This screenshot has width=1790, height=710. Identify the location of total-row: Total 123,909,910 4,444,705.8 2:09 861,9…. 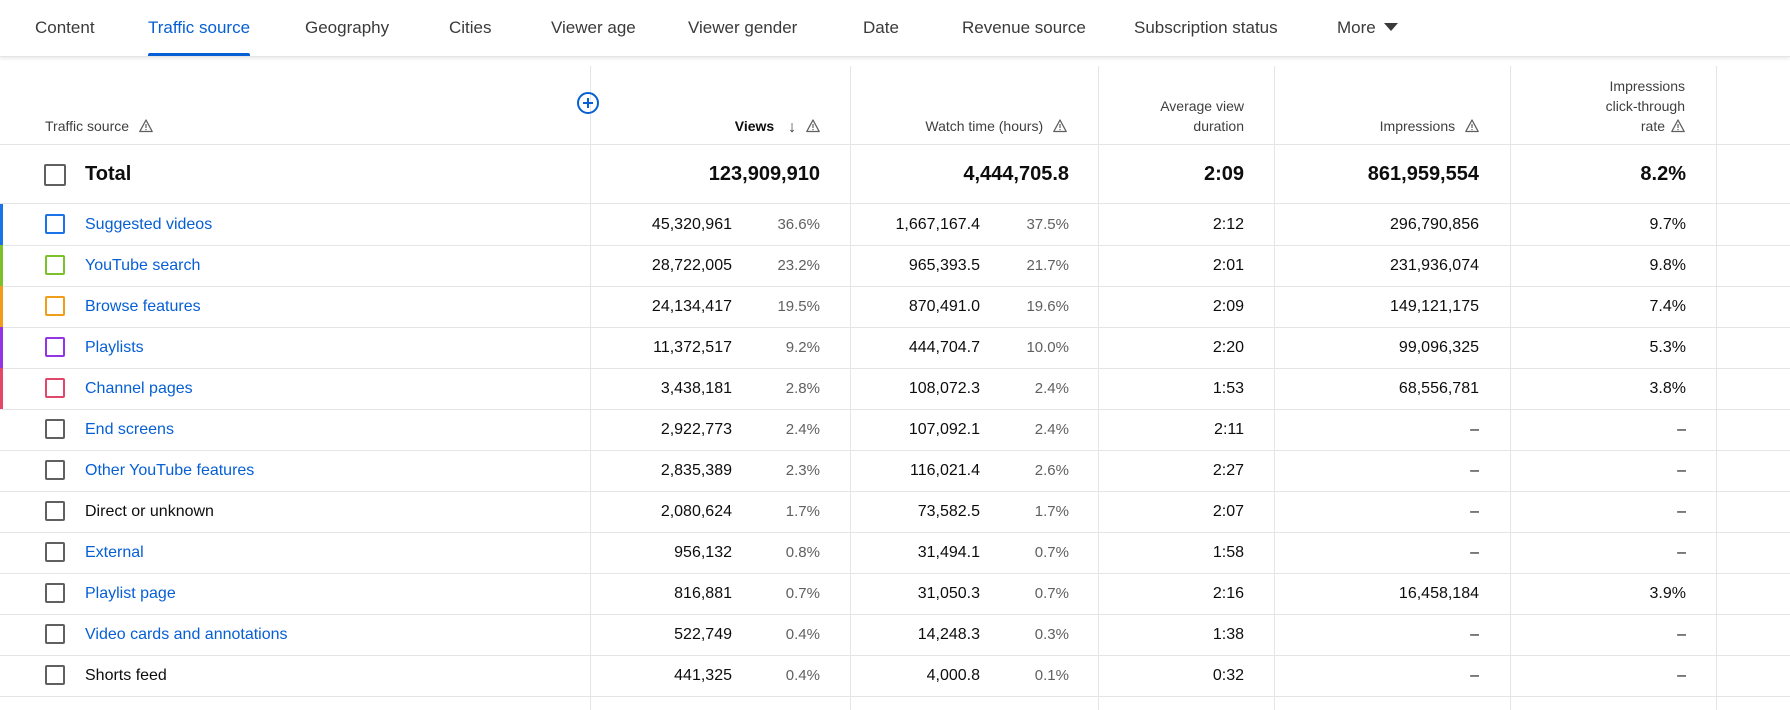
(895, 174).